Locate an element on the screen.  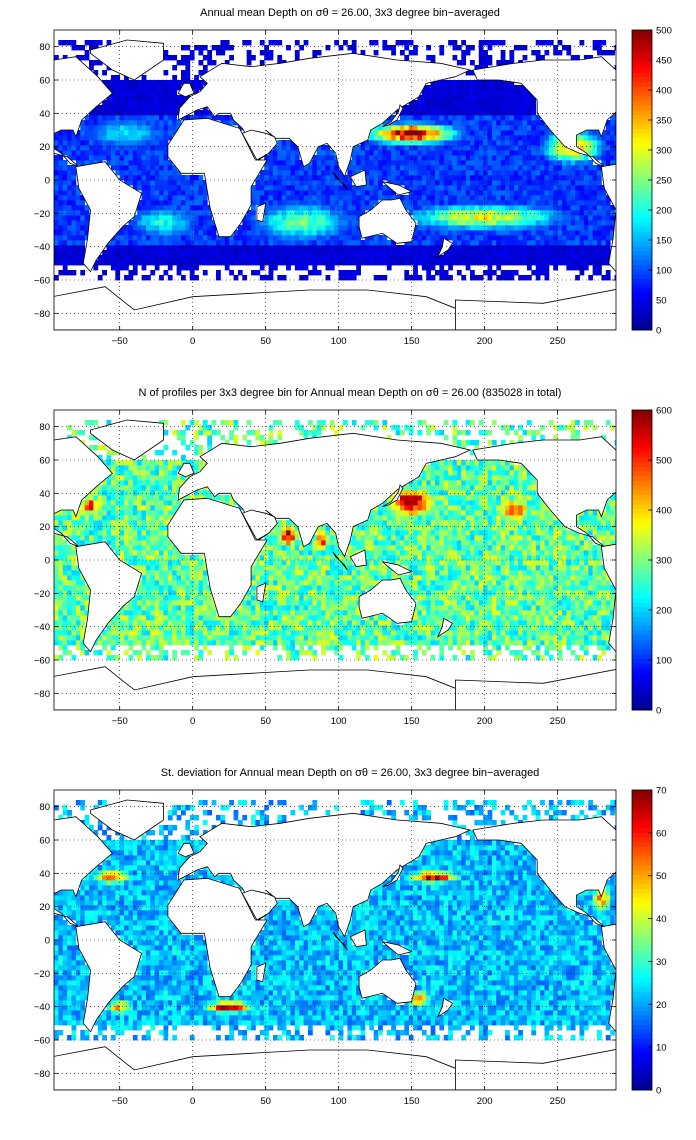
colorbar-segment is located at coordinates (642, 70).